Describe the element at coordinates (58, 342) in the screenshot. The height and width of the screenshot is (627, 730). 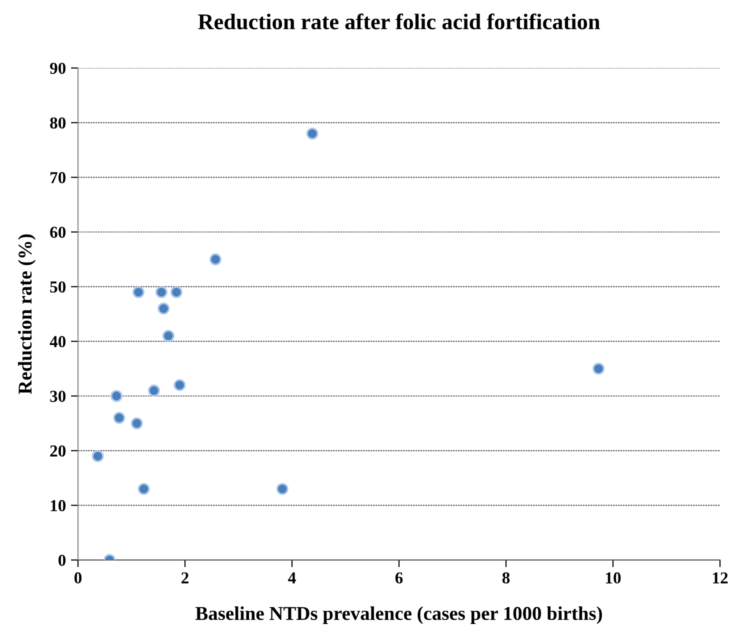
I see `y-tick-label: 40` at that location.